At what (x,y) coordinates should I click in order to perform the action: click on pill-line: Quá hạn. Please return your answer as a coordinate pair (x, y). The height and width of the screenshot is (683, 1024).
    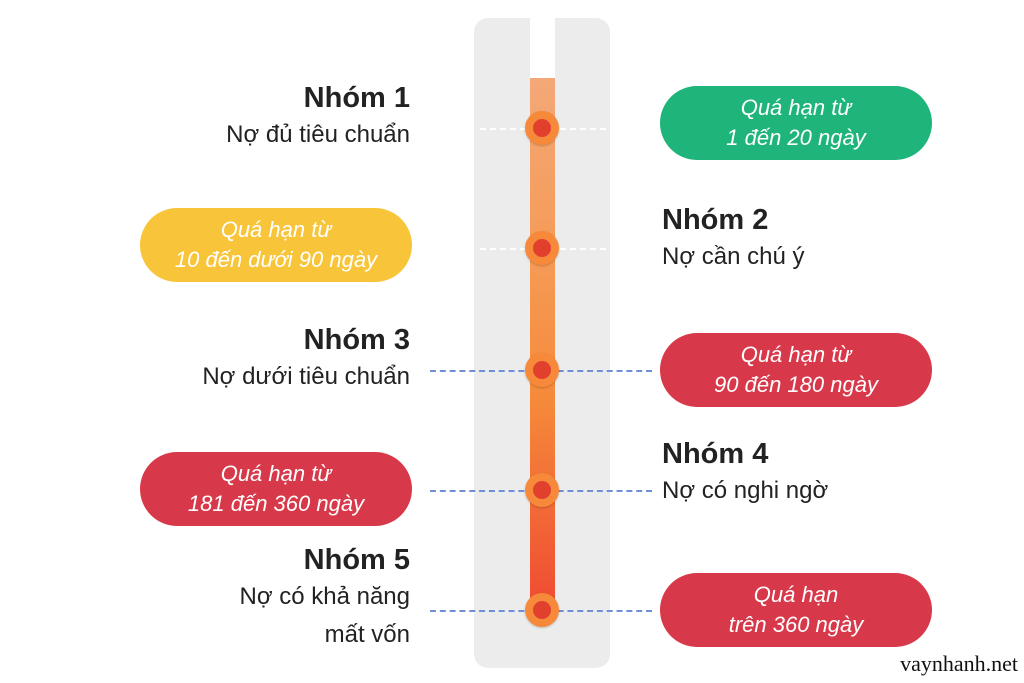
    Looking at the image, I should click on (796, 594).